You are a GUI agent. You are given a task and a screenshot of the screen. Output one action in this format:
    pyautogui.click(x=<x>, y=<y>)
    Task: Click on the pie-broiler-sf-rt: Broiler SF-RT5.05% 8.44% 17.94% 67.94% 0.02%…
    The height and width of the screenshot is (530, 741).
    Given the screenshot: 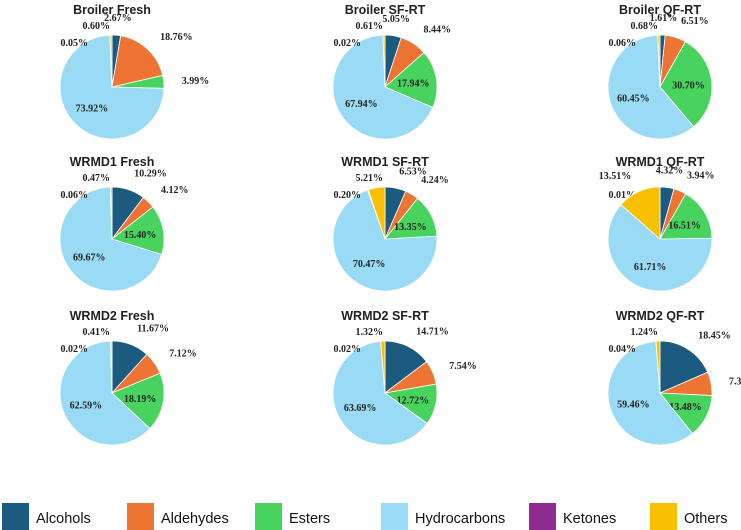 What is the action you would take?
    pyautogui.click(x=392, y=71)
    